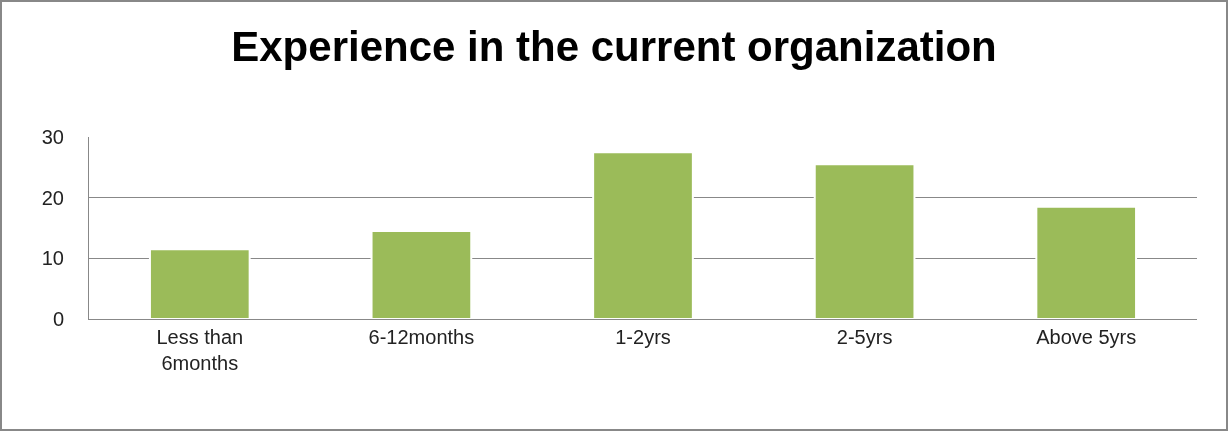 The image size is (1228, 431). I want to click on chart-title: Experience in the current organization, so click(614, 47).